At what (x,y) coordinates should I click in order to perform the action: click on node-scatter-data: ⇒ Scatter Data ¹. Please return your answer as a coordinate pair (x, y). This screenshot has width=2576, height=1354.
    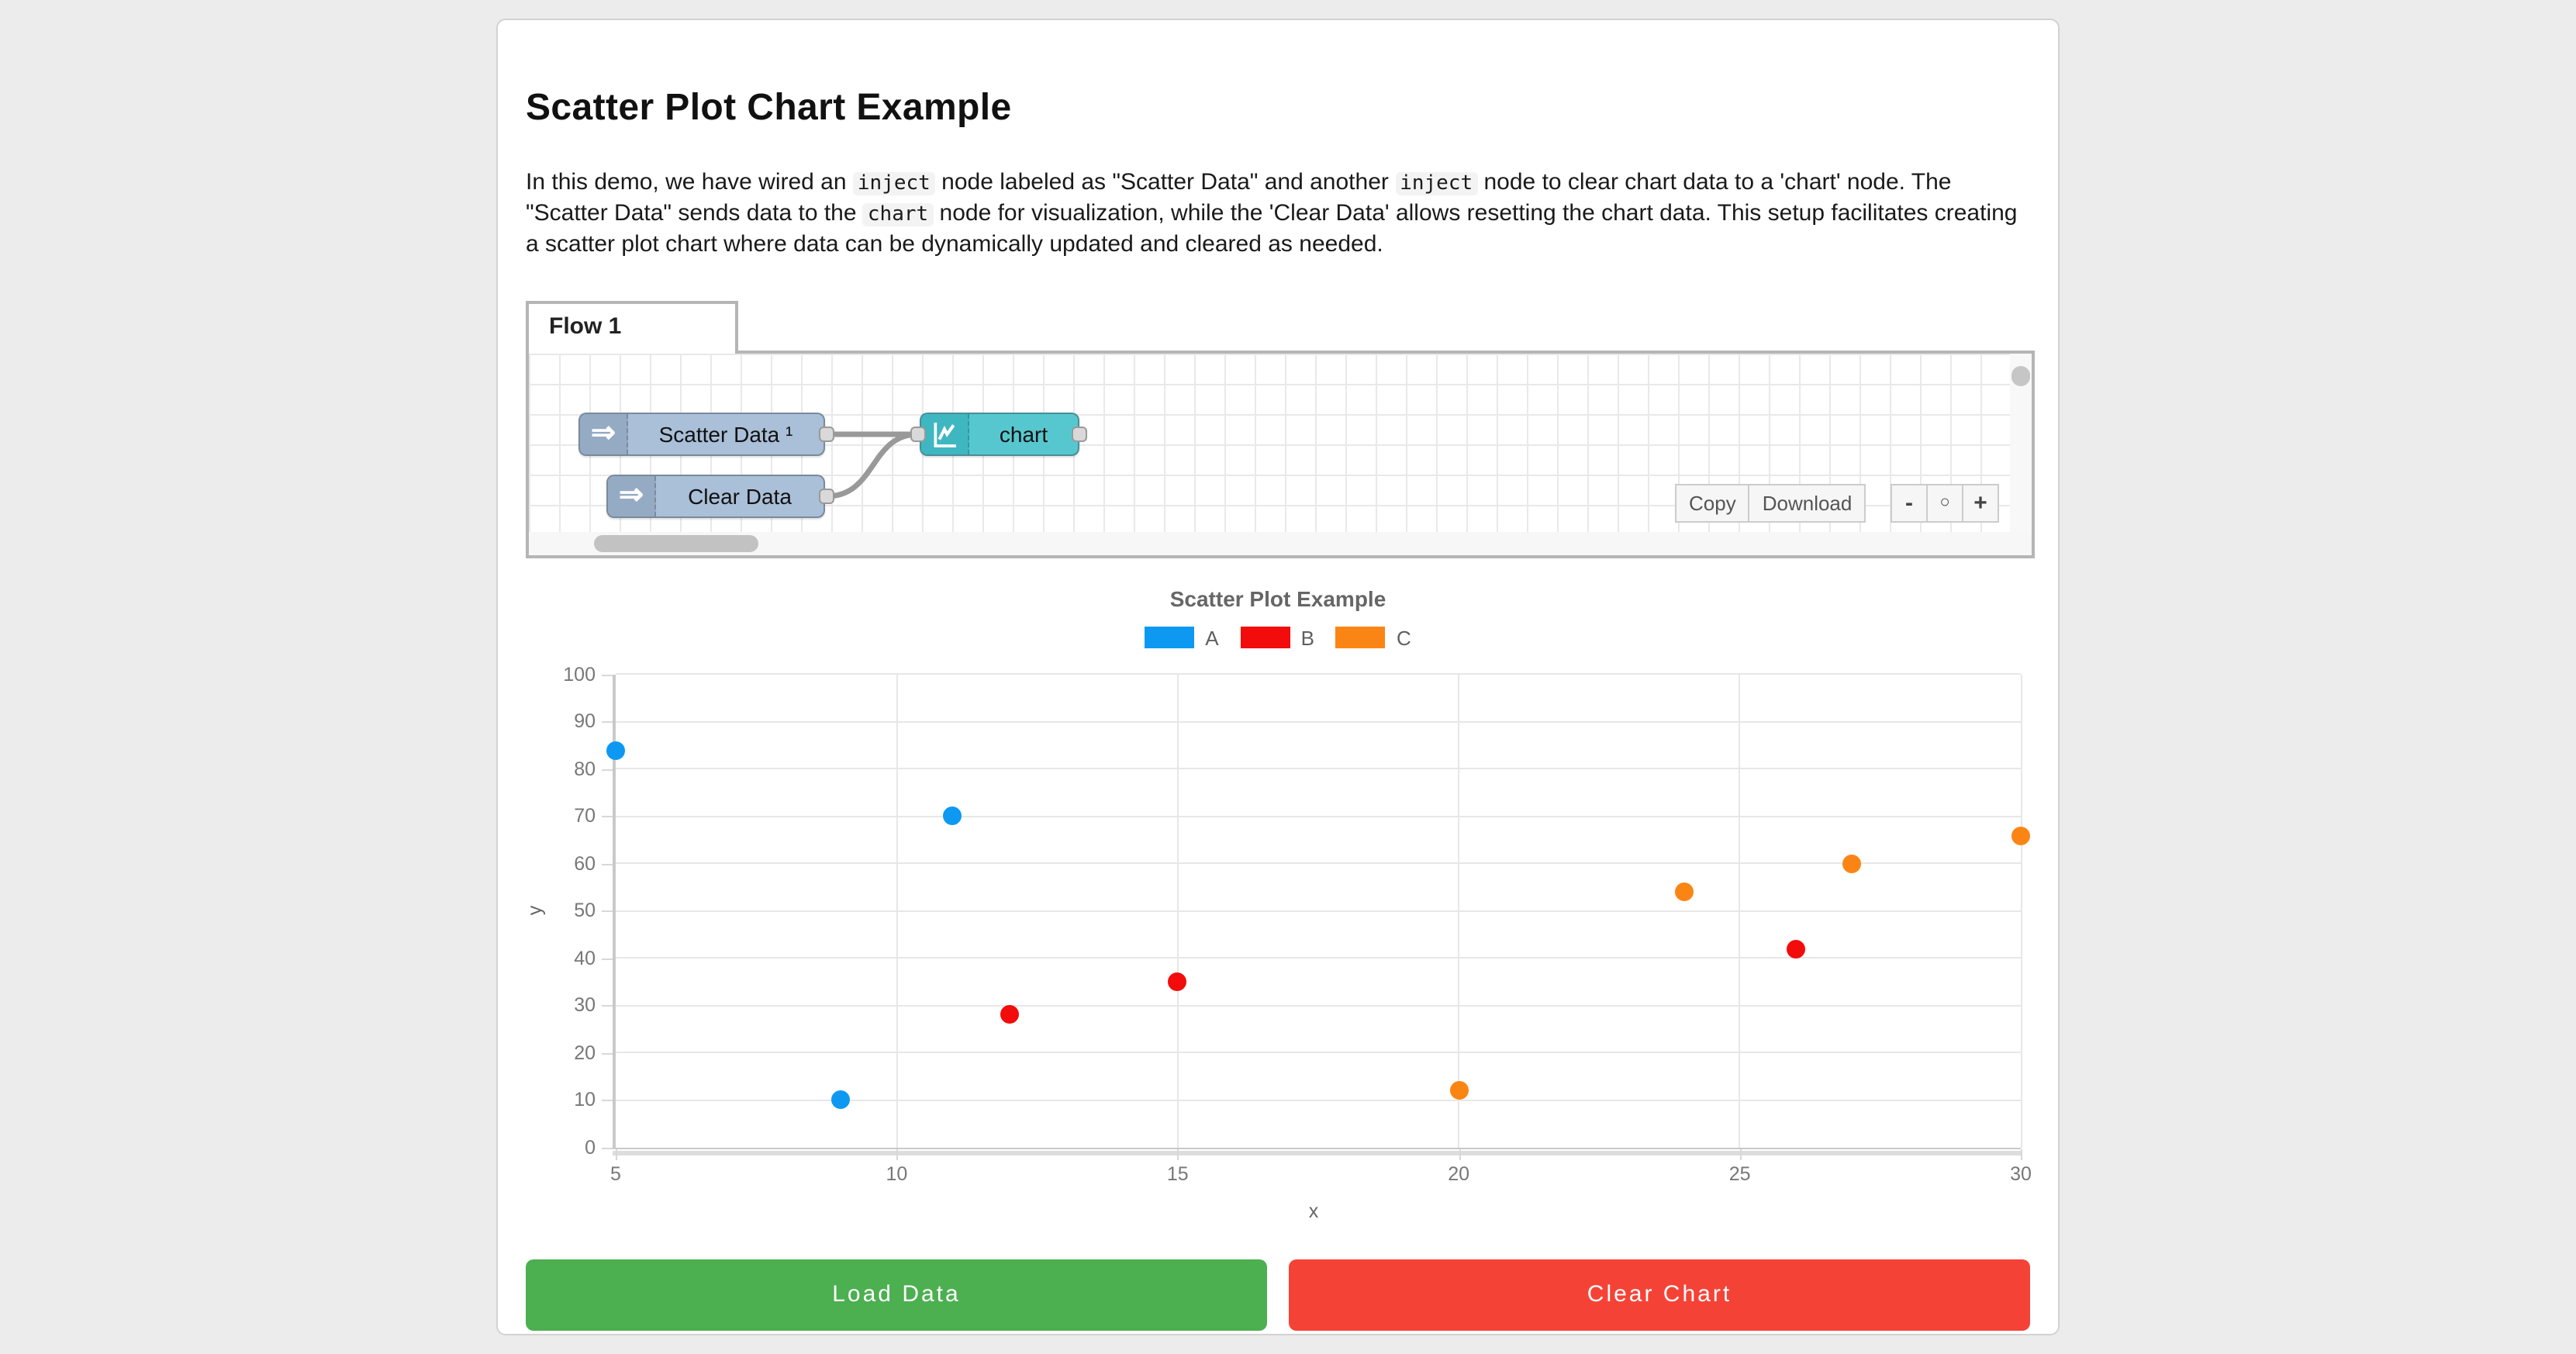
    Looking at the image, I should click on (702, 434).